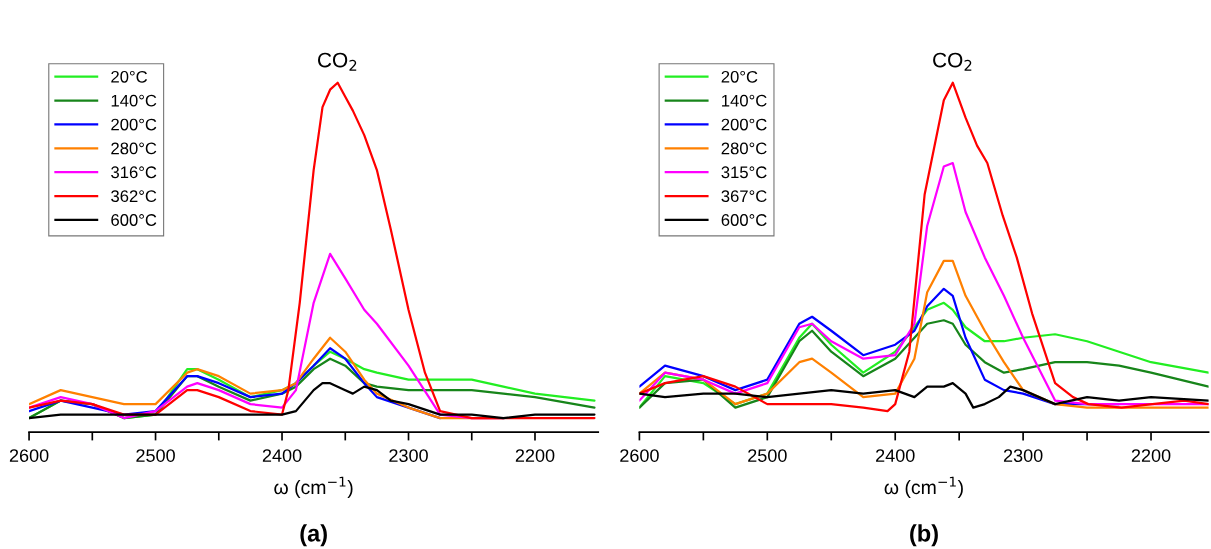 The width and height of the screenshot is (1211, 549). I want to click on text: (a), so click(313, 535).